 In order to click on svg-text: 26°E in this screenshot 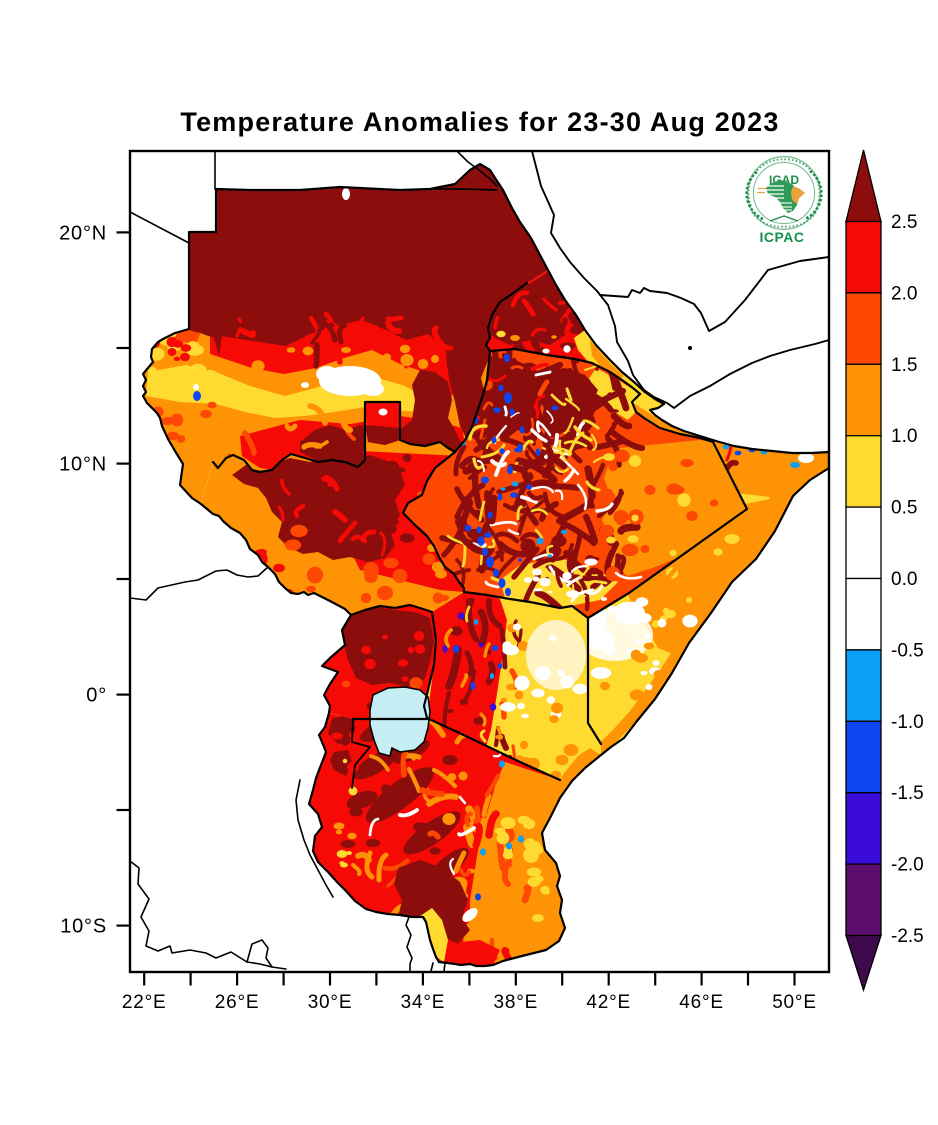, I will do `click(237, 1002)`.